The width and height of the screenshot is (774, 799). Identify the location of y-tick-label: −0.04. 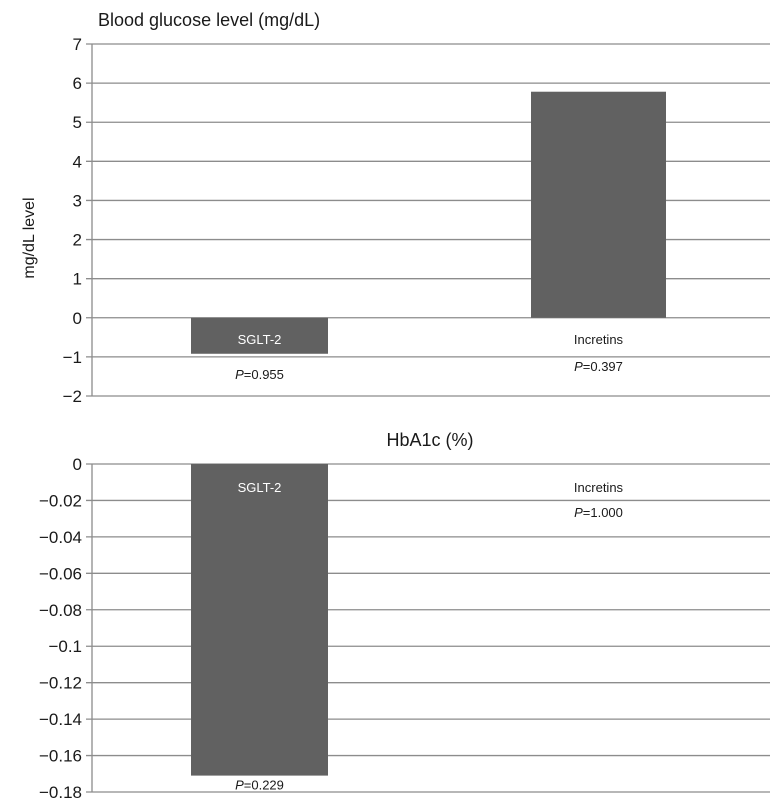
(60, 537).